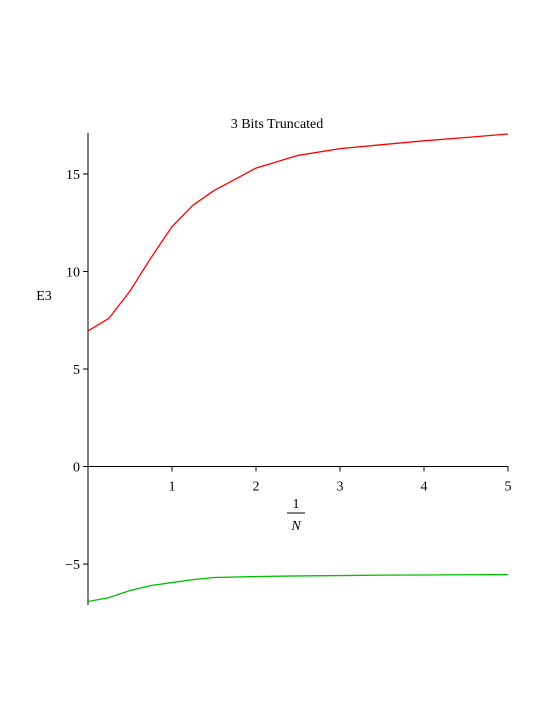  What do you see at coordinates (73, 175) in the screenshot?
I see `y-tick-label: 15` at bounding box center [73, 175].